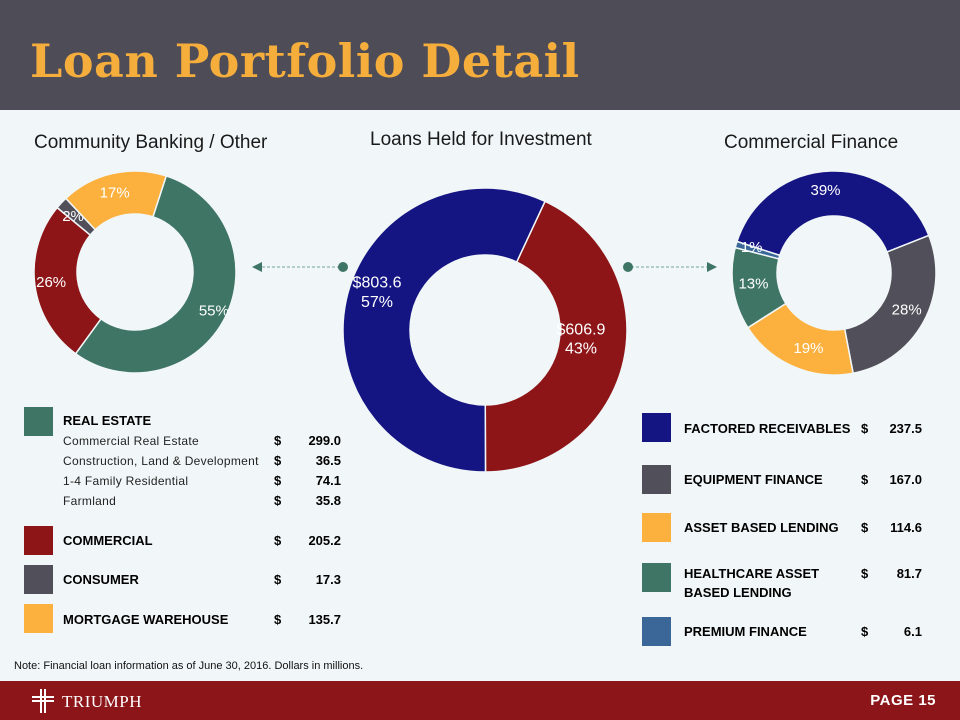 Image resolution: width=960 pixels, height=720 pixels. I want to click on page-number: PAGE 15, so click(903, 700).